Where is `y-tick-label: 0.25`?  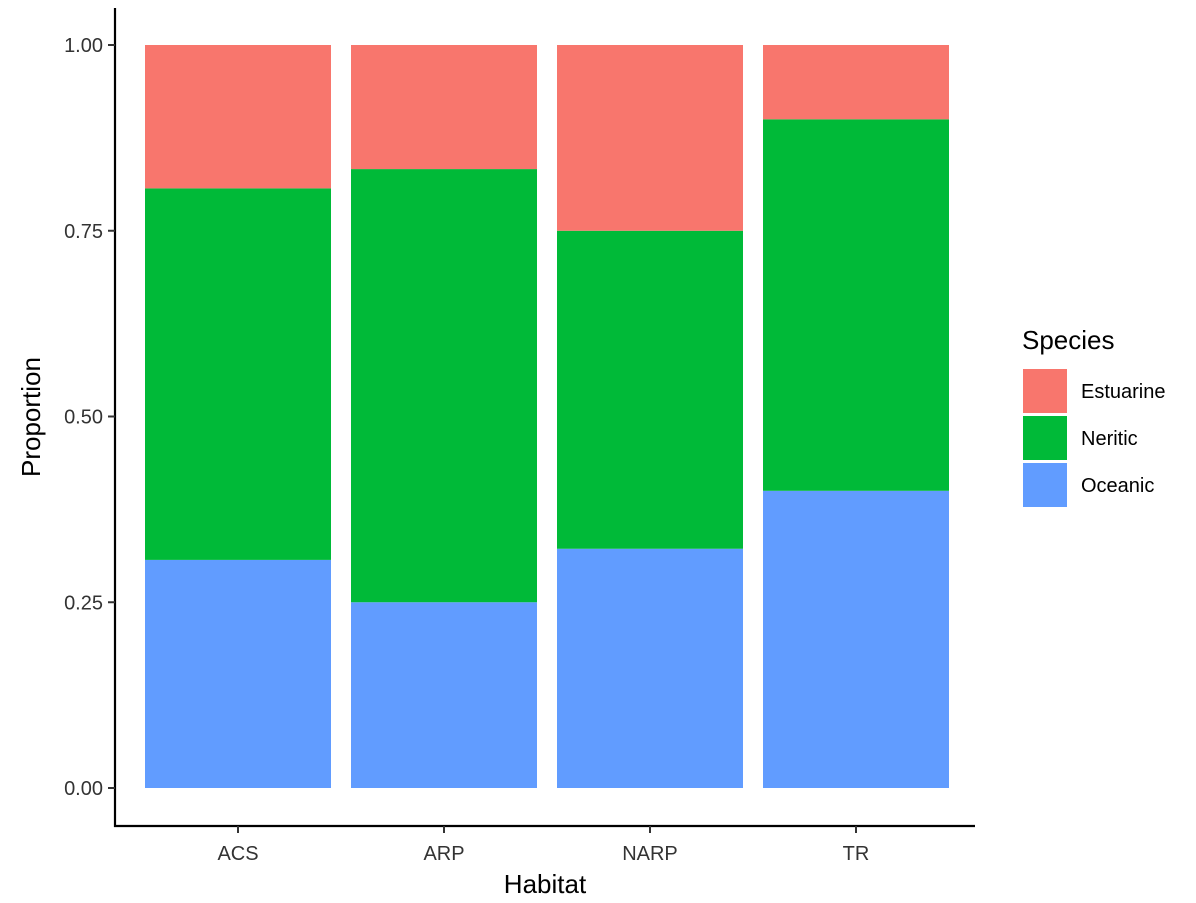
y-tick-label: 0.25 is located at coordinates (83, 603).